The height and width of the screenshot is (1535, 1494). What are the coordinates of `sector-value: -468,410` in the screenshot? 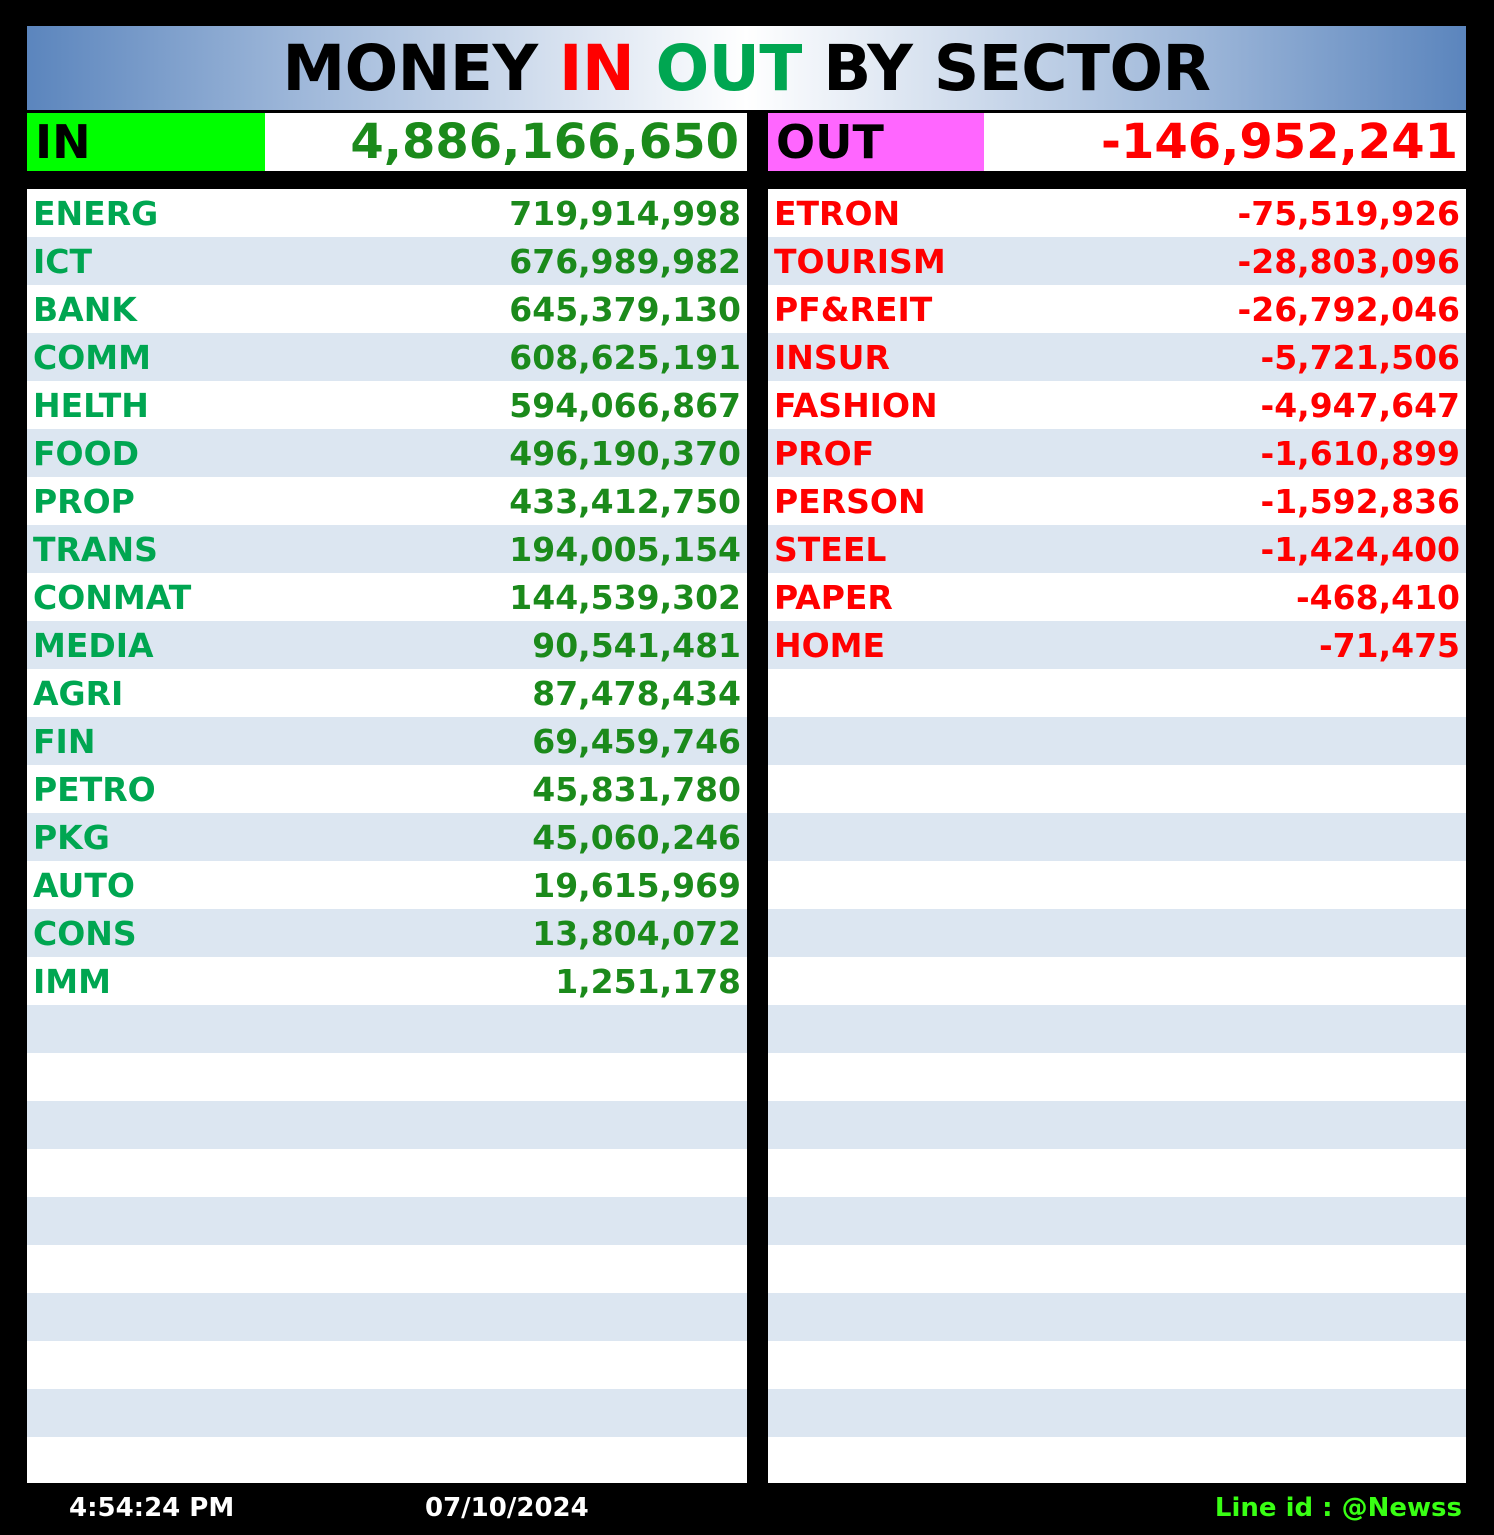 It's located at (1377, 597).